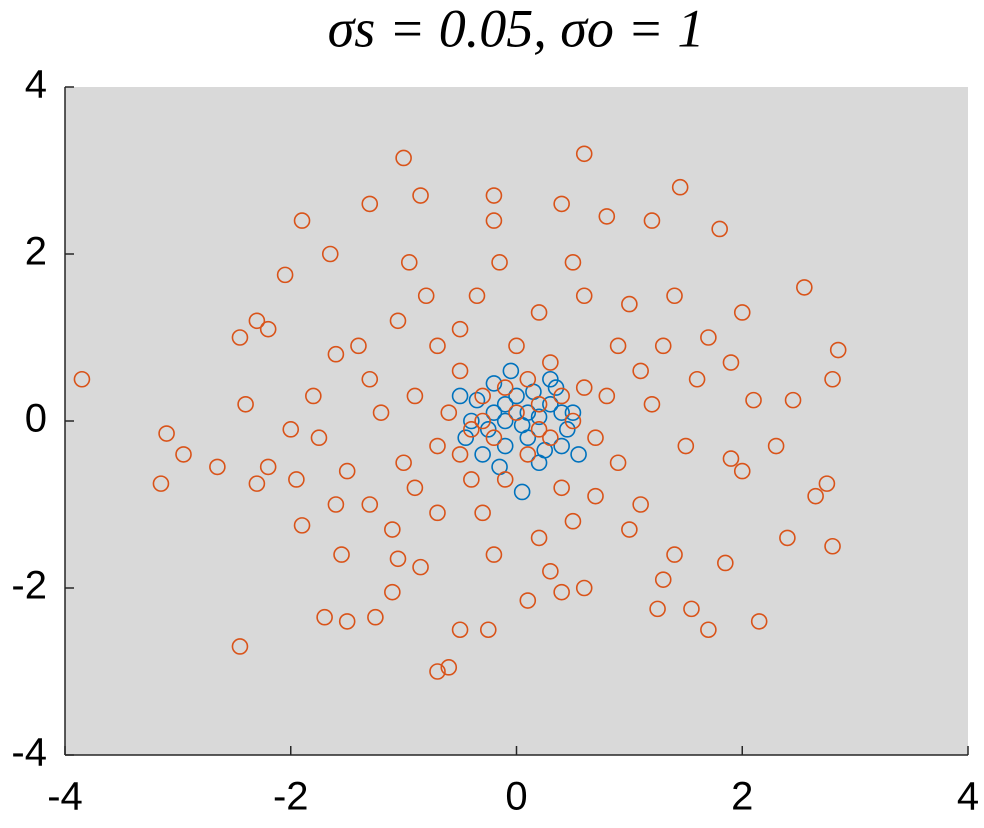 The height and width of the screenshot is (828, 984). What do you see at coordinates (516, 29) in the screenshot?
I see `chart-title: σs = 0.05, σo = 1` at bounding box center [516, 29].